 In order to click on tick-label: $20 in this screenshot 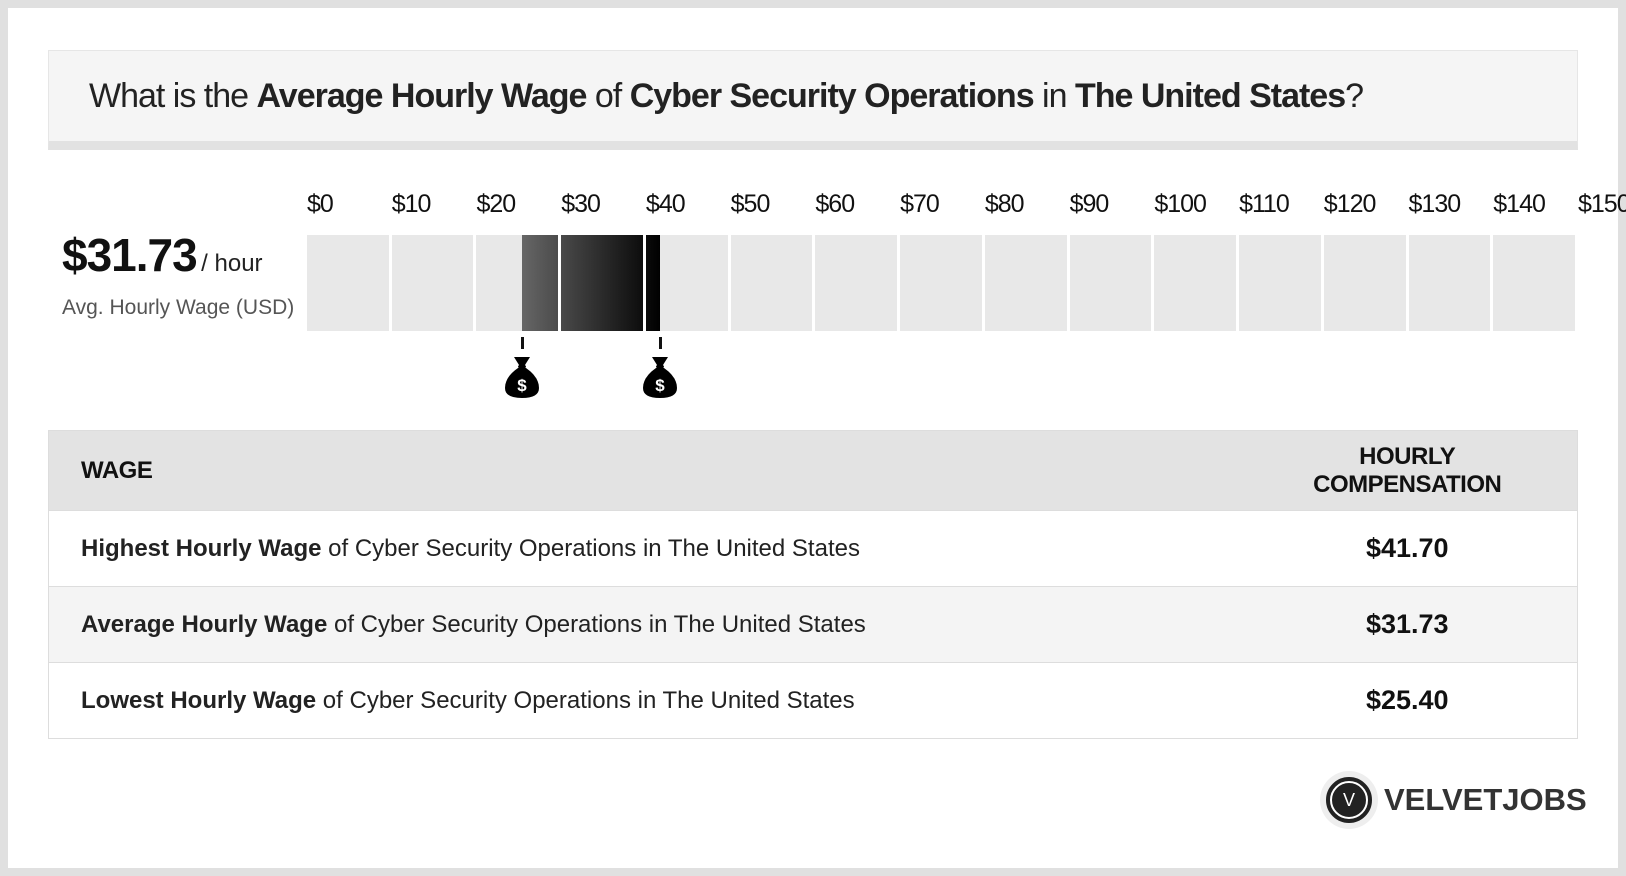, I will do `click(496, 204)`.